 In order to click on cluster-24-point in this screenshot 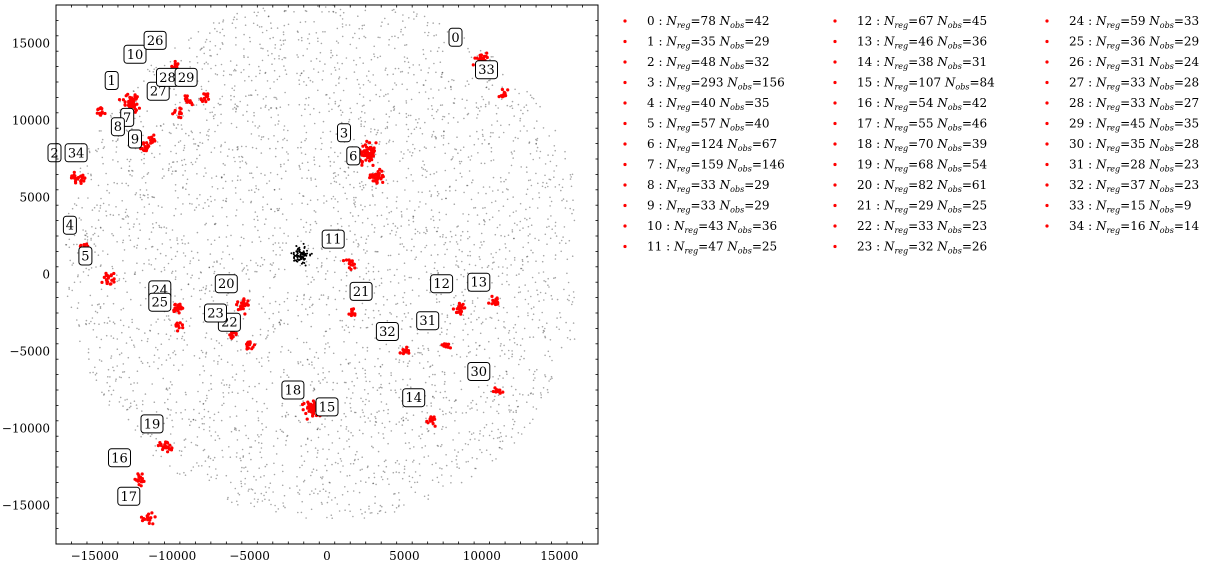, I will do `click(180, 306)`.